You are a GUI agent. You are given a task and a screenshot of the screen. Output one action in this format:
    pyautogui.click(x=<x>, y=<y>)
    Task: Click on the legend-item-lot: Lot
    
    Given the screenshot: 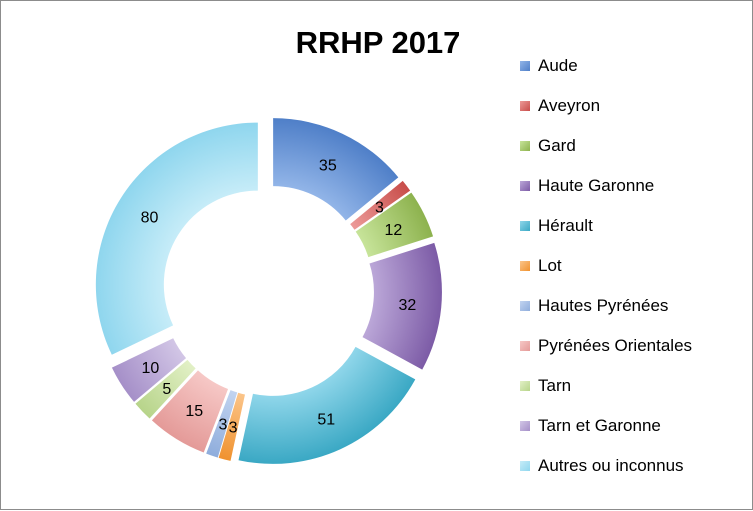 What is the action you would take?
    pyautogui.click(x=606, y=266)
    